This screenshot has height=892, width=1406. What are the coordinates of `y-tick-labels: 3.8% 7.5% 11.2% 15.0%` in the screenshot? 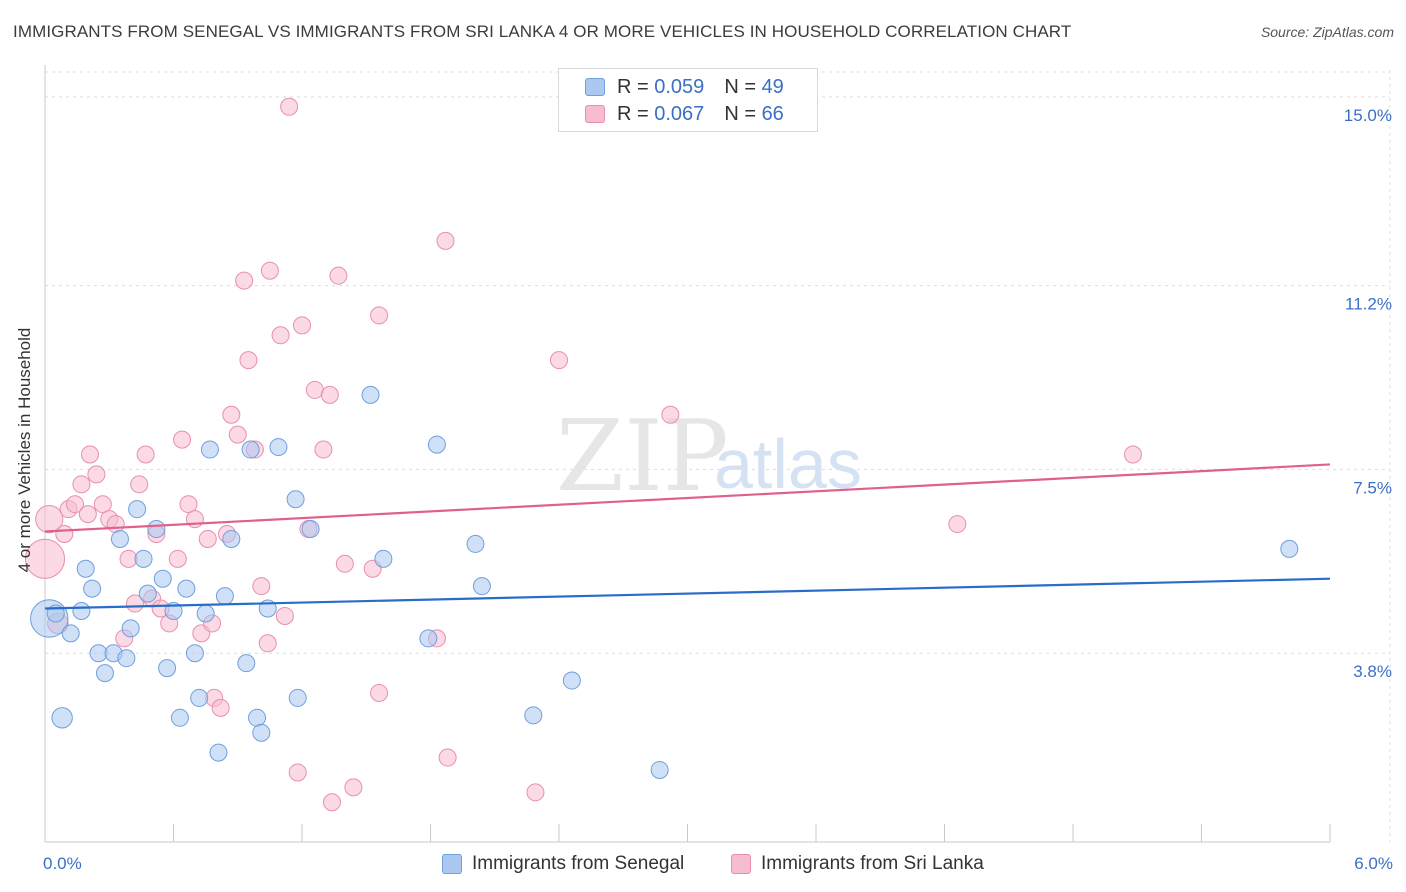 It's located at (1368, 393).